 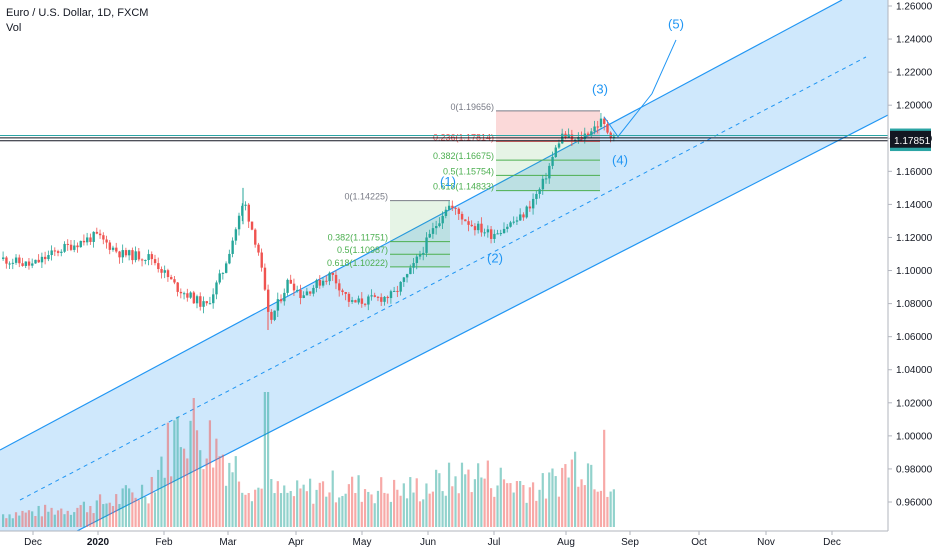 I want to click on price-tag-label: 1.17851, so click(x=912, y=141).